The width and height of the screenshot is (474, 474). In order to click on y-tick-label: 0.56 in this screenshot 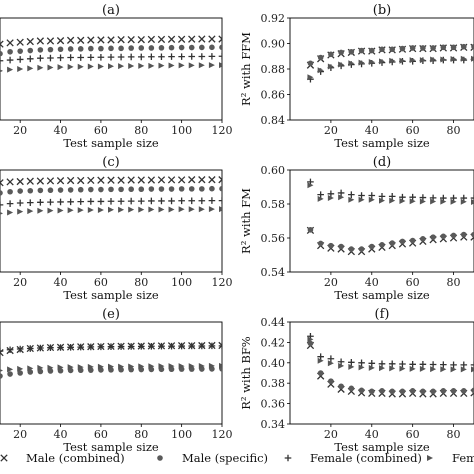, I will do `click(273, 238)`.